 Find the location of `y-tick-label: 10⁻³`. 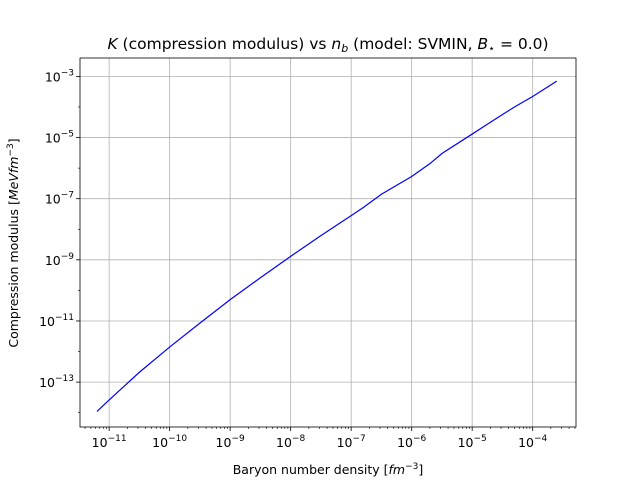

y-tick-label: 10⁻³ is located at coordinates (59, 76).